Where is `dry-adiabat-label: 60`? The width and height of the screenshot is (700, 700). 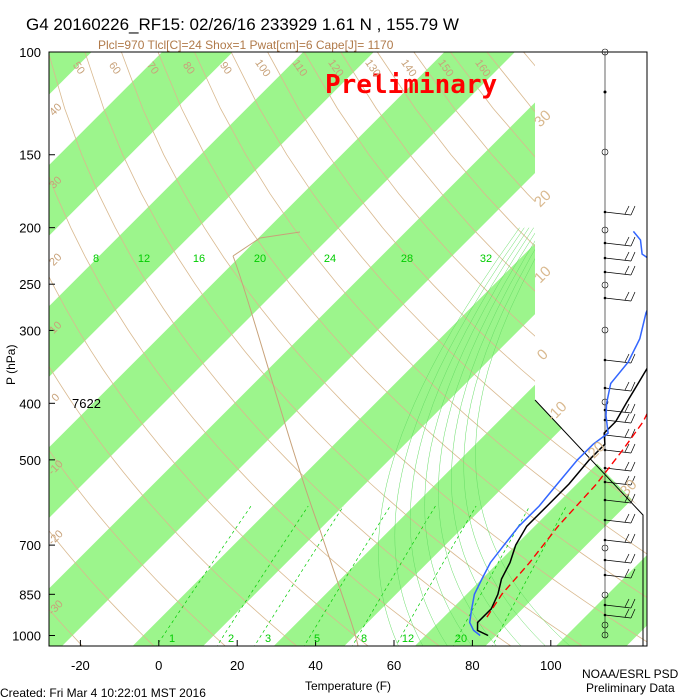
dry-adiabat-label: 60 is located at coordinates (114, 68).